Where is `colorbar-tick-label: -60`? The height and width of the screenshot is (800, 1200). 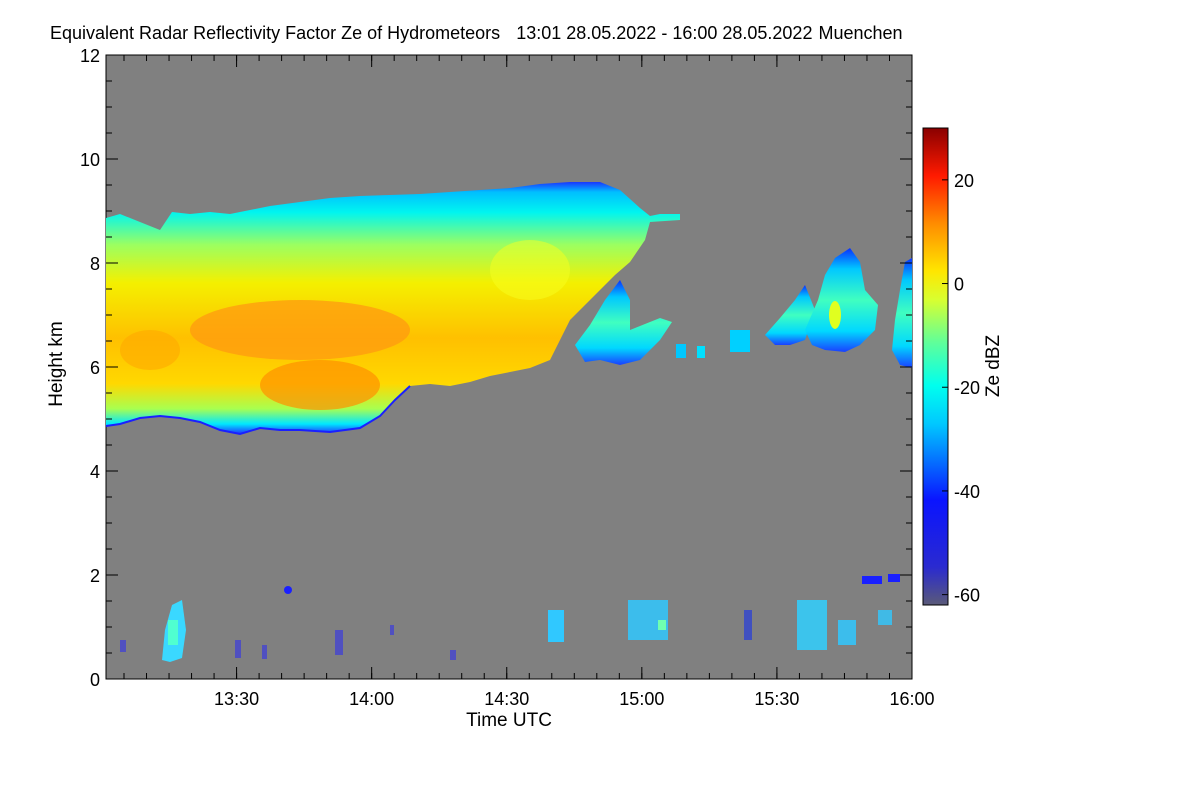
colorbar-tick-label: -60 is located at coordinates (967, 596).